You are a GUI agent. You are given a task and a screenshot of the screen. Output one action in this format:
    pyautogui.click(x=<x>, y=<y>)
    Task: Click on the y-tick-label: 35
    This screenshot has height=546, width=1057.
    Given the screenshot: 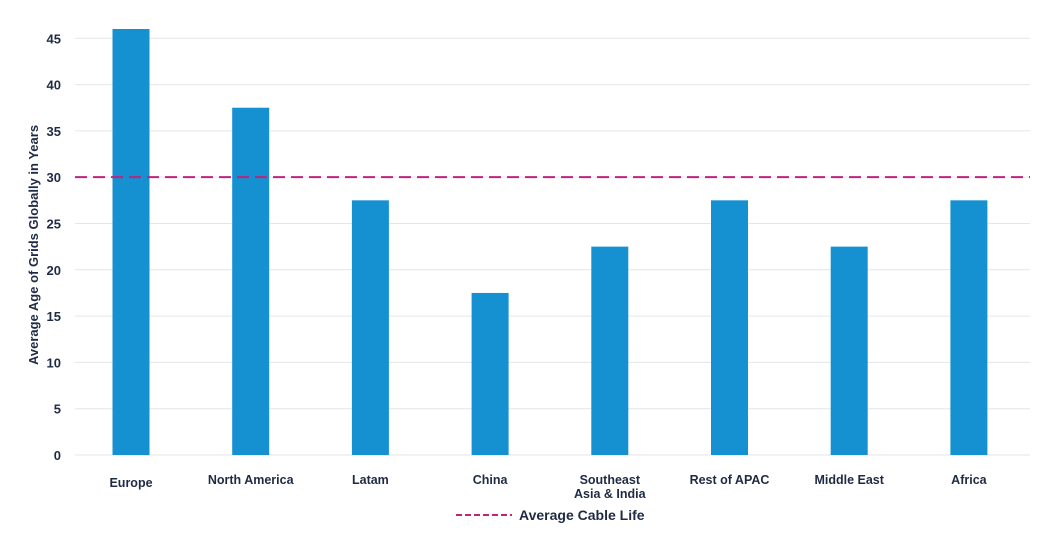 What is the action you would take?
    pyautogui.click(x=54, y=131)
    